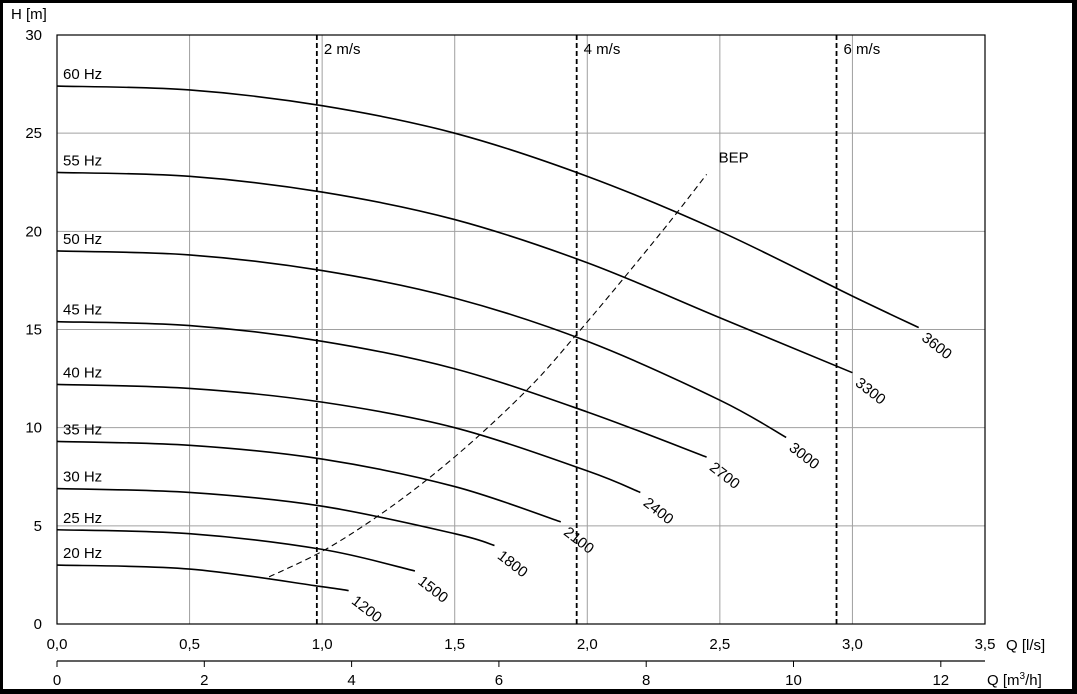 The height and width of the screenshot is (694, 1077). Describe the element at coordinates (804, 456) in the screenshot. I see `series-rpm-label: 3000` at that location.